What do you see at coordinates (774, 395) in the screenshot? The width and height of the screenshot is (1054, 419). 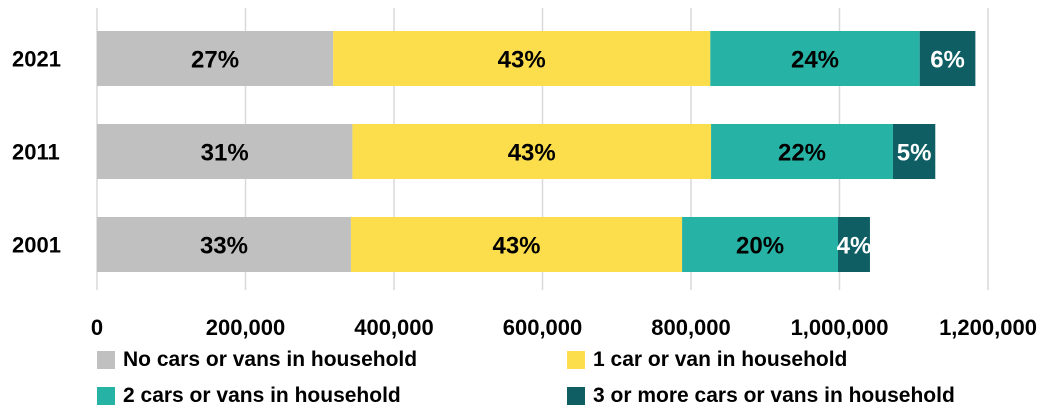 I see `legend-label: 3 or more cars or vans in household` at bounding box center [774, 395].